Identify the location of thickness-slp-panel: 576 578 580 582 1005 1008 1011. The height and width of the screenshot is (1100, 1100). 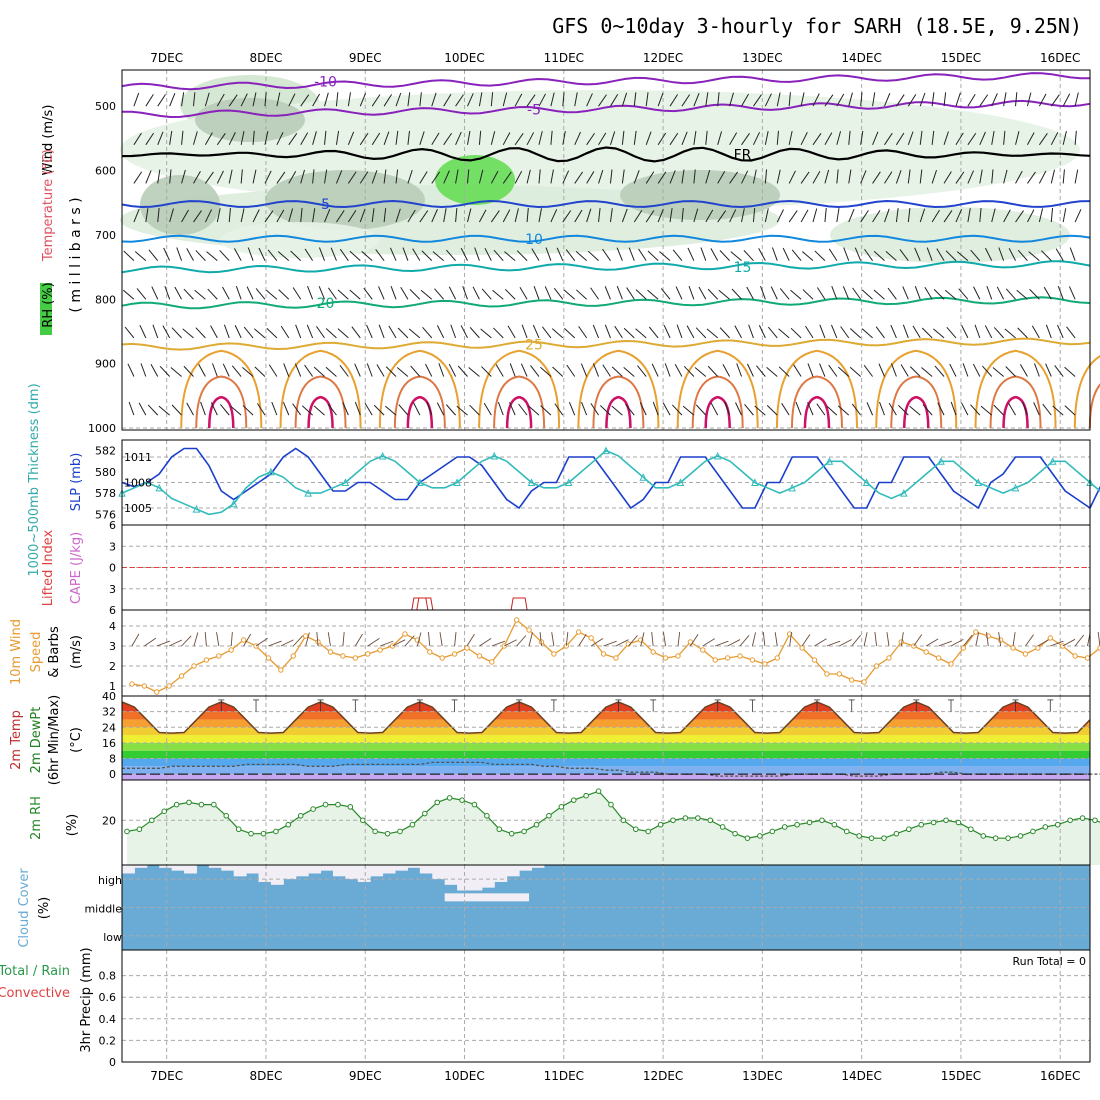
(597, 482).